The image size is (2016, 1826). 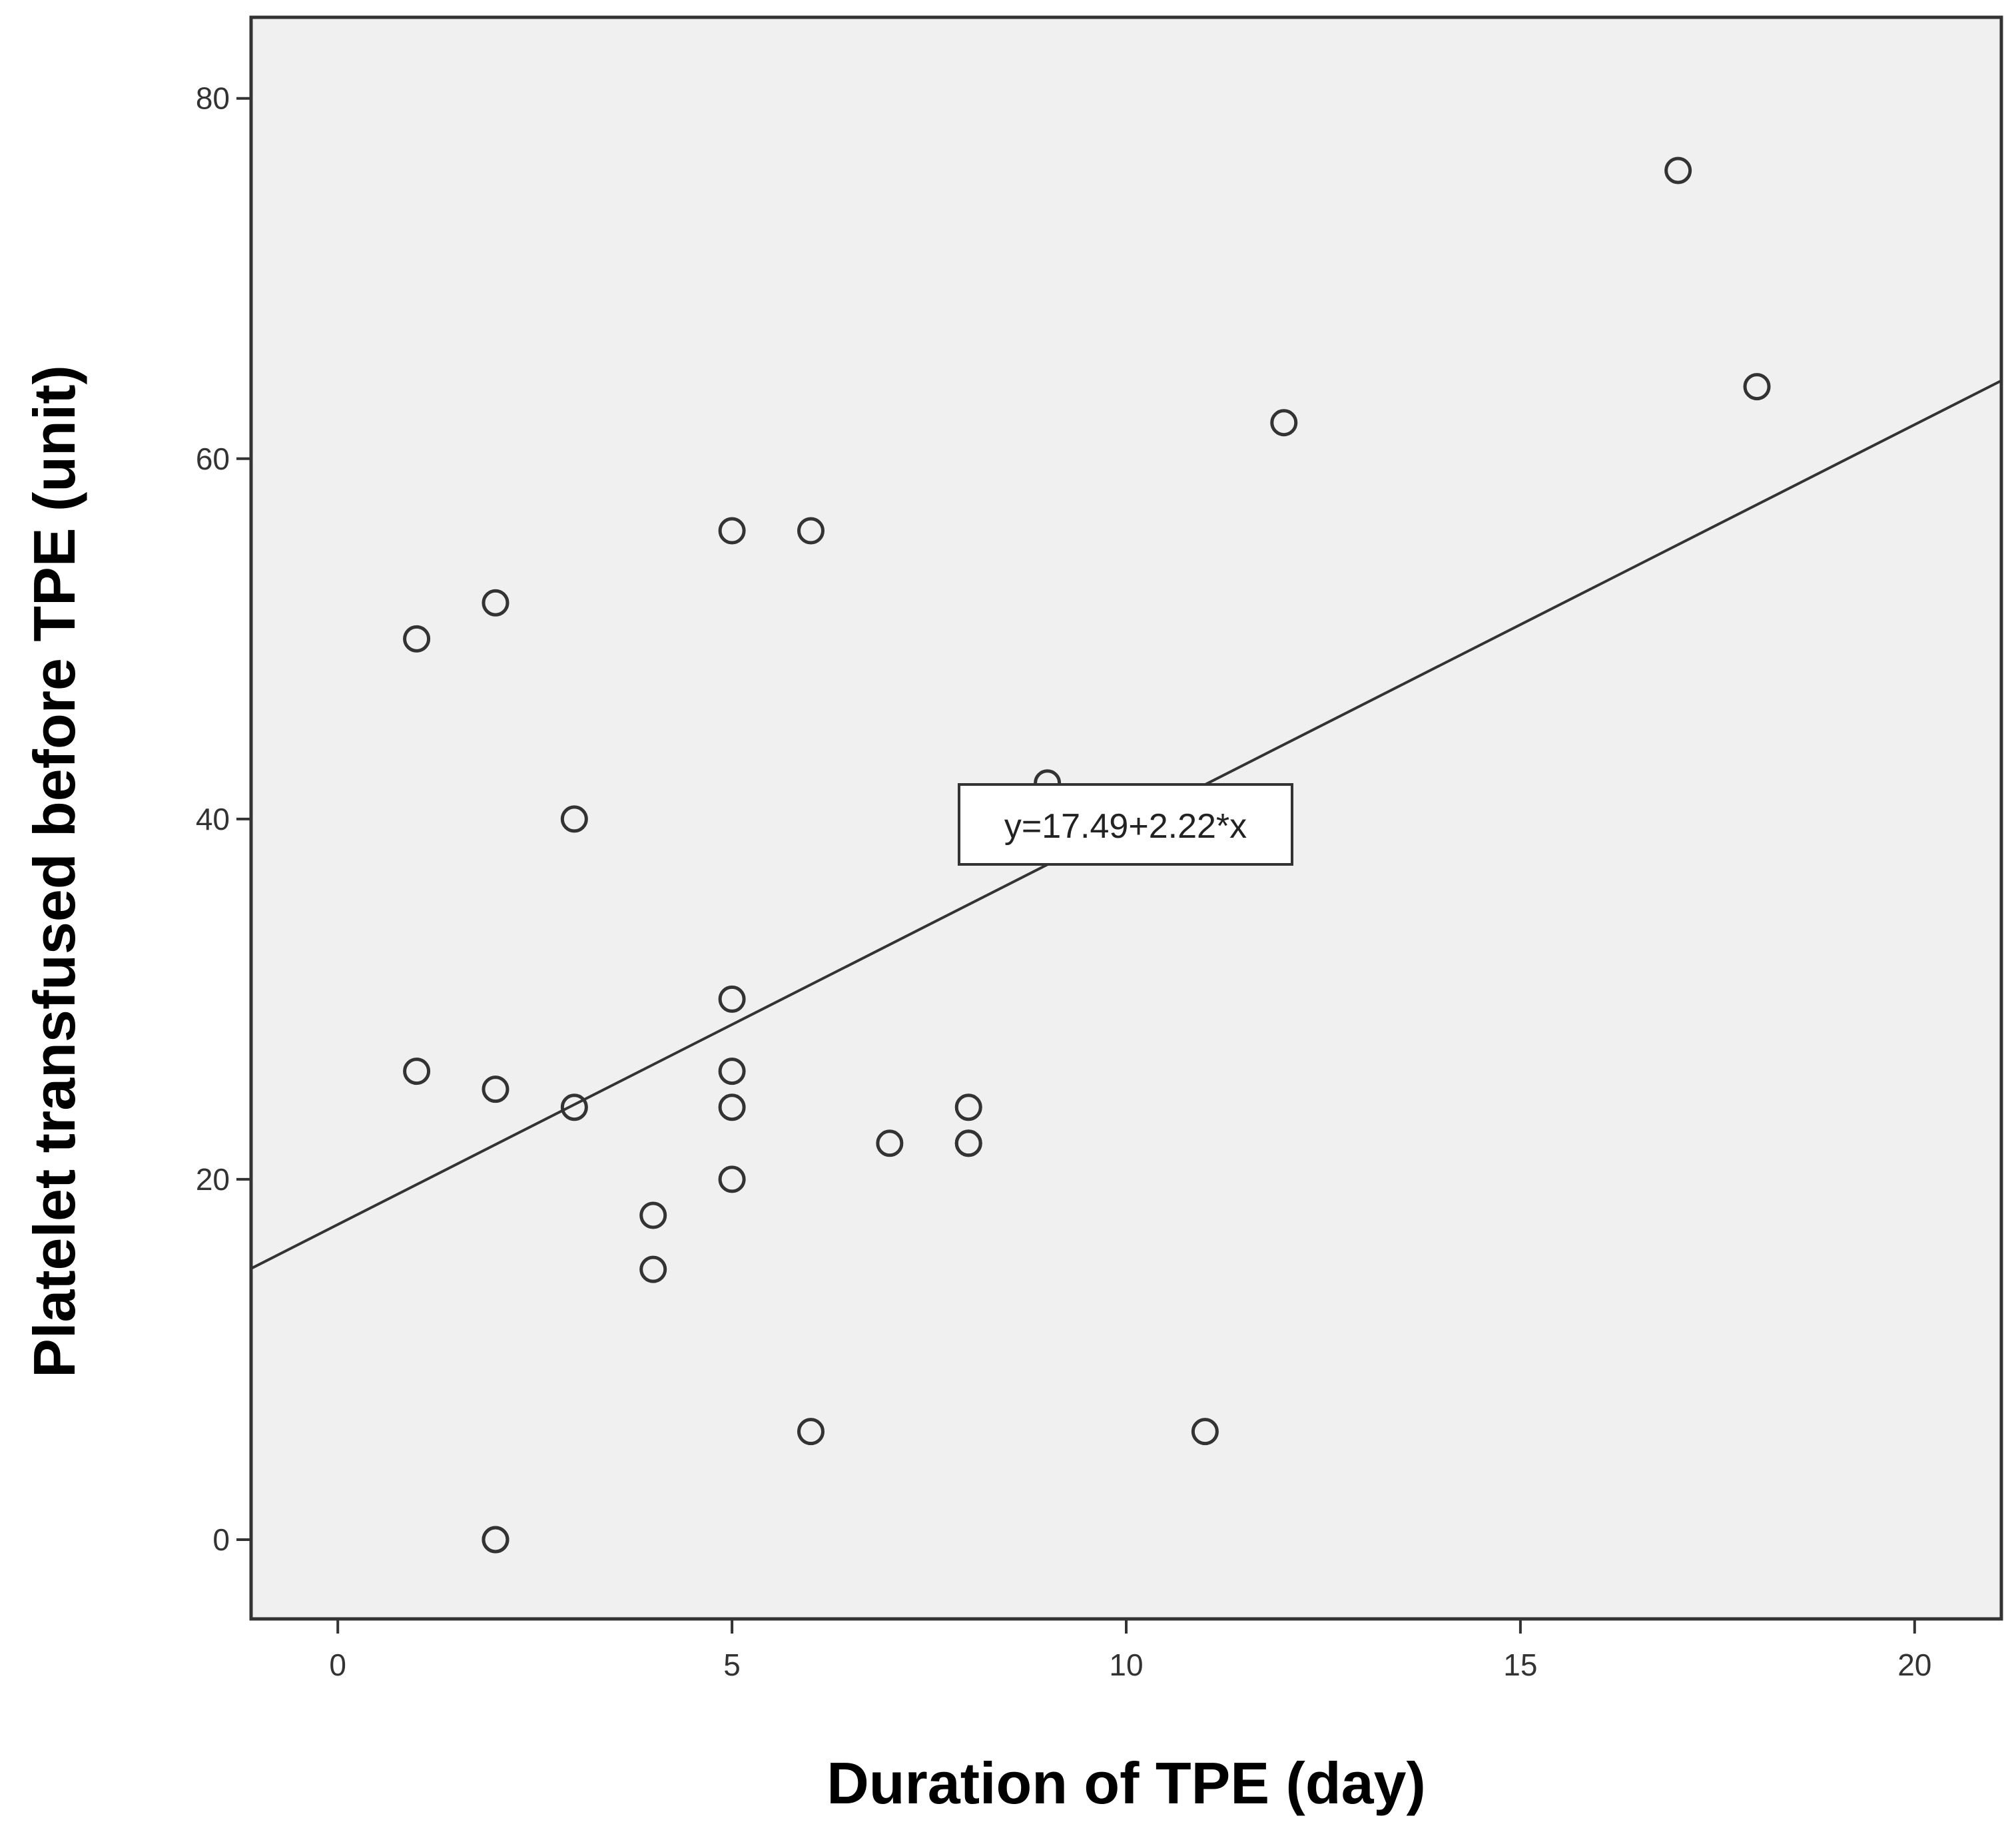 What do you see at coordinates (221, 1539) in the screenshot?
I see `y-tick-label: 0` at bounding box center [221, 1539].